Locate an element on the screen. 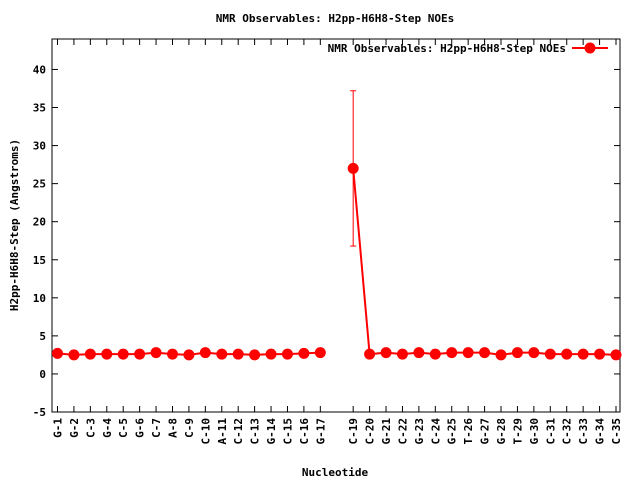 This screenshot has width=640, height=480. x-tick-label: C-33 is located at coordinates (583, 431).